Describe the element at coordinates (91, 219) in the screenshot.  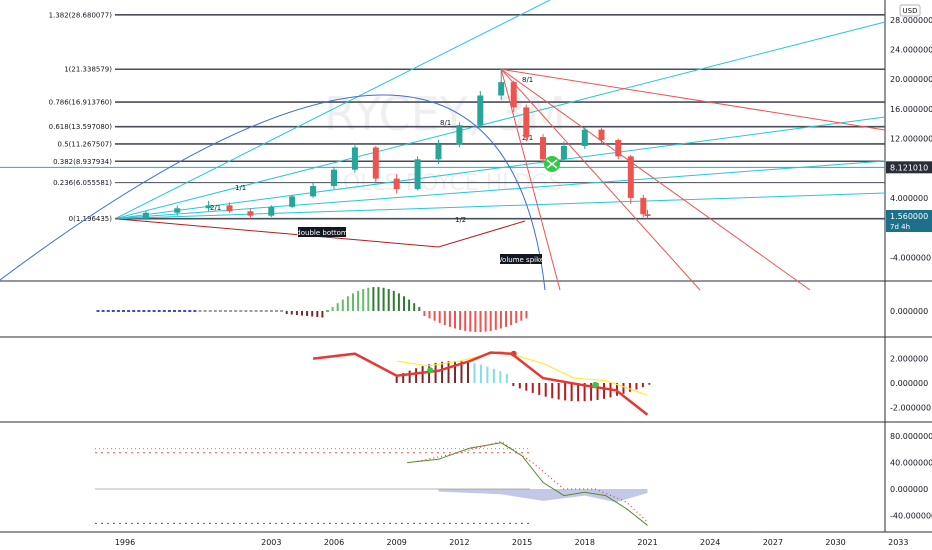
I see `fib-label-0: 0(1.196435)` at that location.